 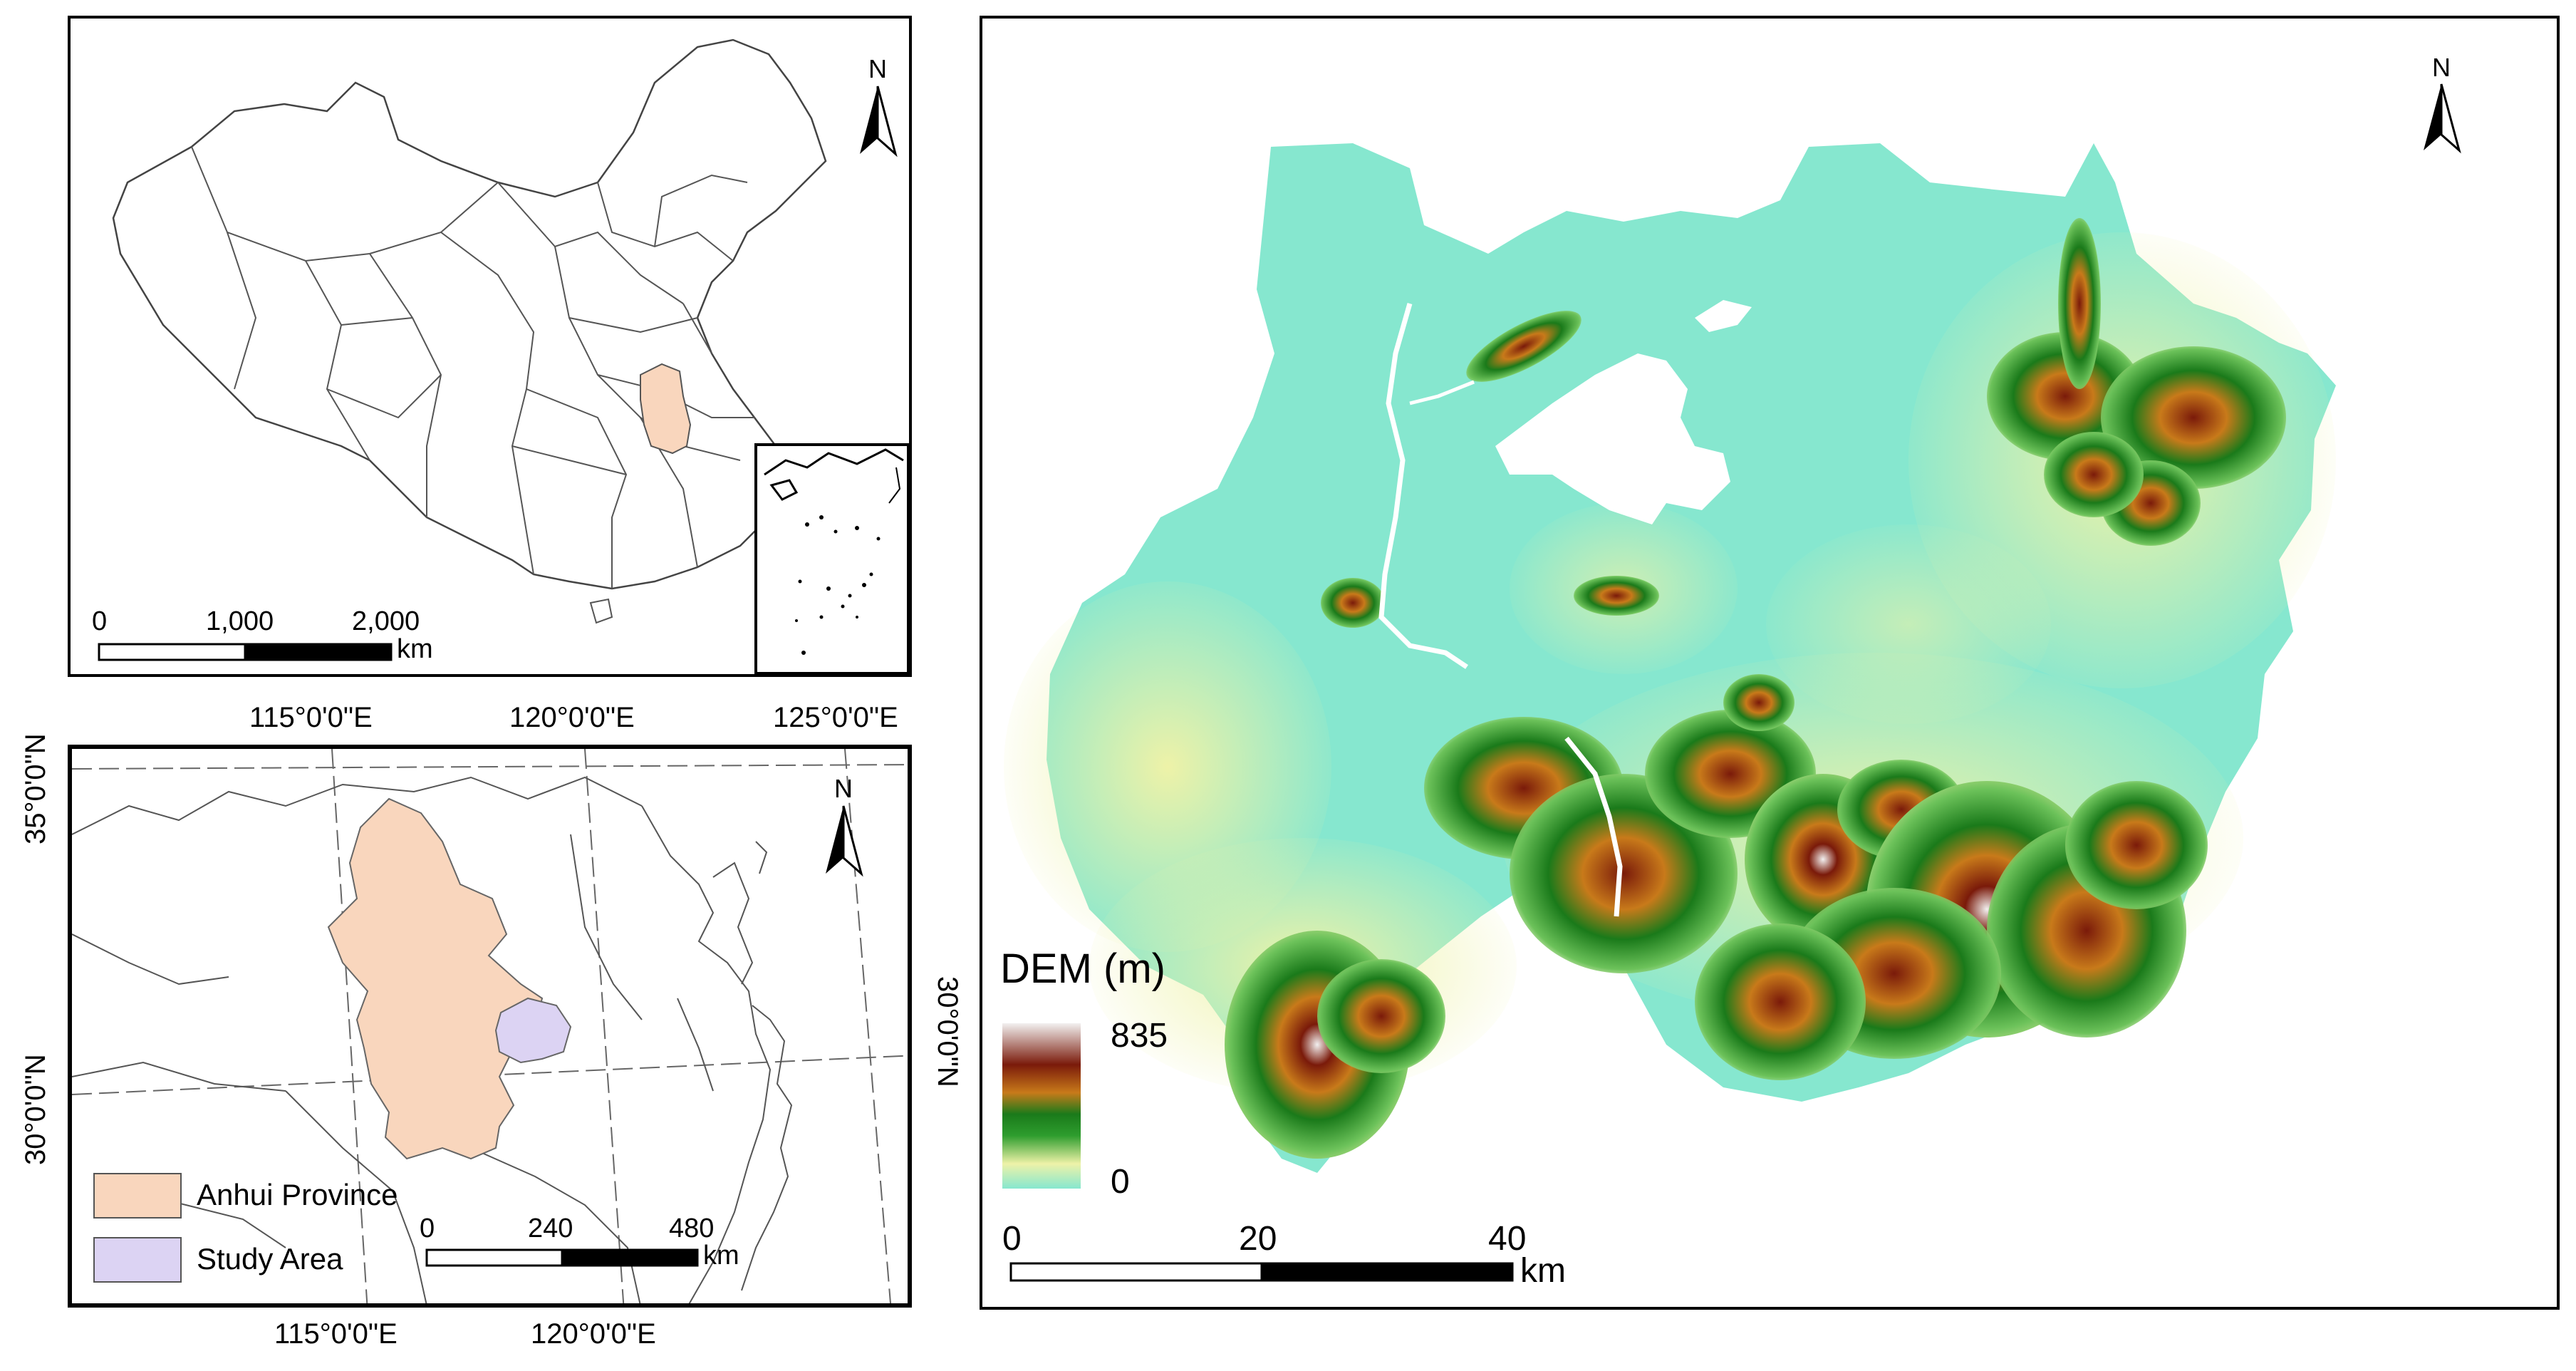 What do you see at coordinates (137, 1260) in the screenshot?
I see `legend-swatch-study-area` at bounding box center [137, 1260].